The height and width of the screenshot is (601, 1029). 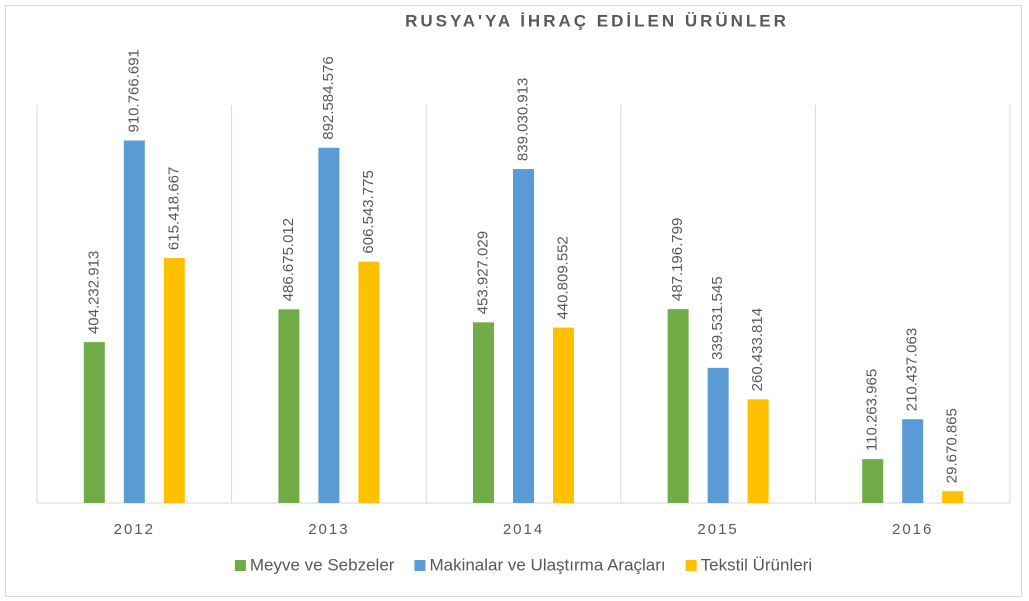 What do you see at coordinates (562, 277) in the screenshot?
I see `value-label: 440.809.552` at bounding box center [562, 277].